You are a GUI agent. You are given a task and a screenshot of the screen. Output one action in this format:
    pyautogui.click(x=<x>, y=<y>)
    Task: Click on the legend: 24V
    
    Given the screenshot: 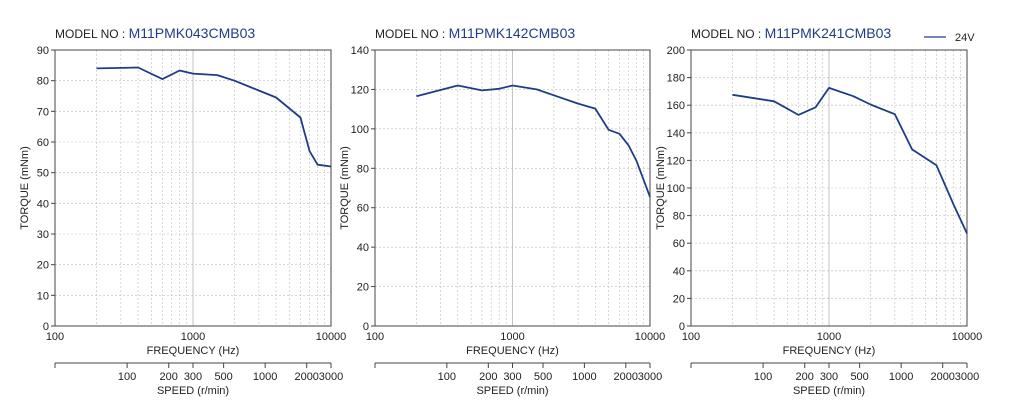 What is the action you would take?
    pyautogui.click(x=949, y=38)
    